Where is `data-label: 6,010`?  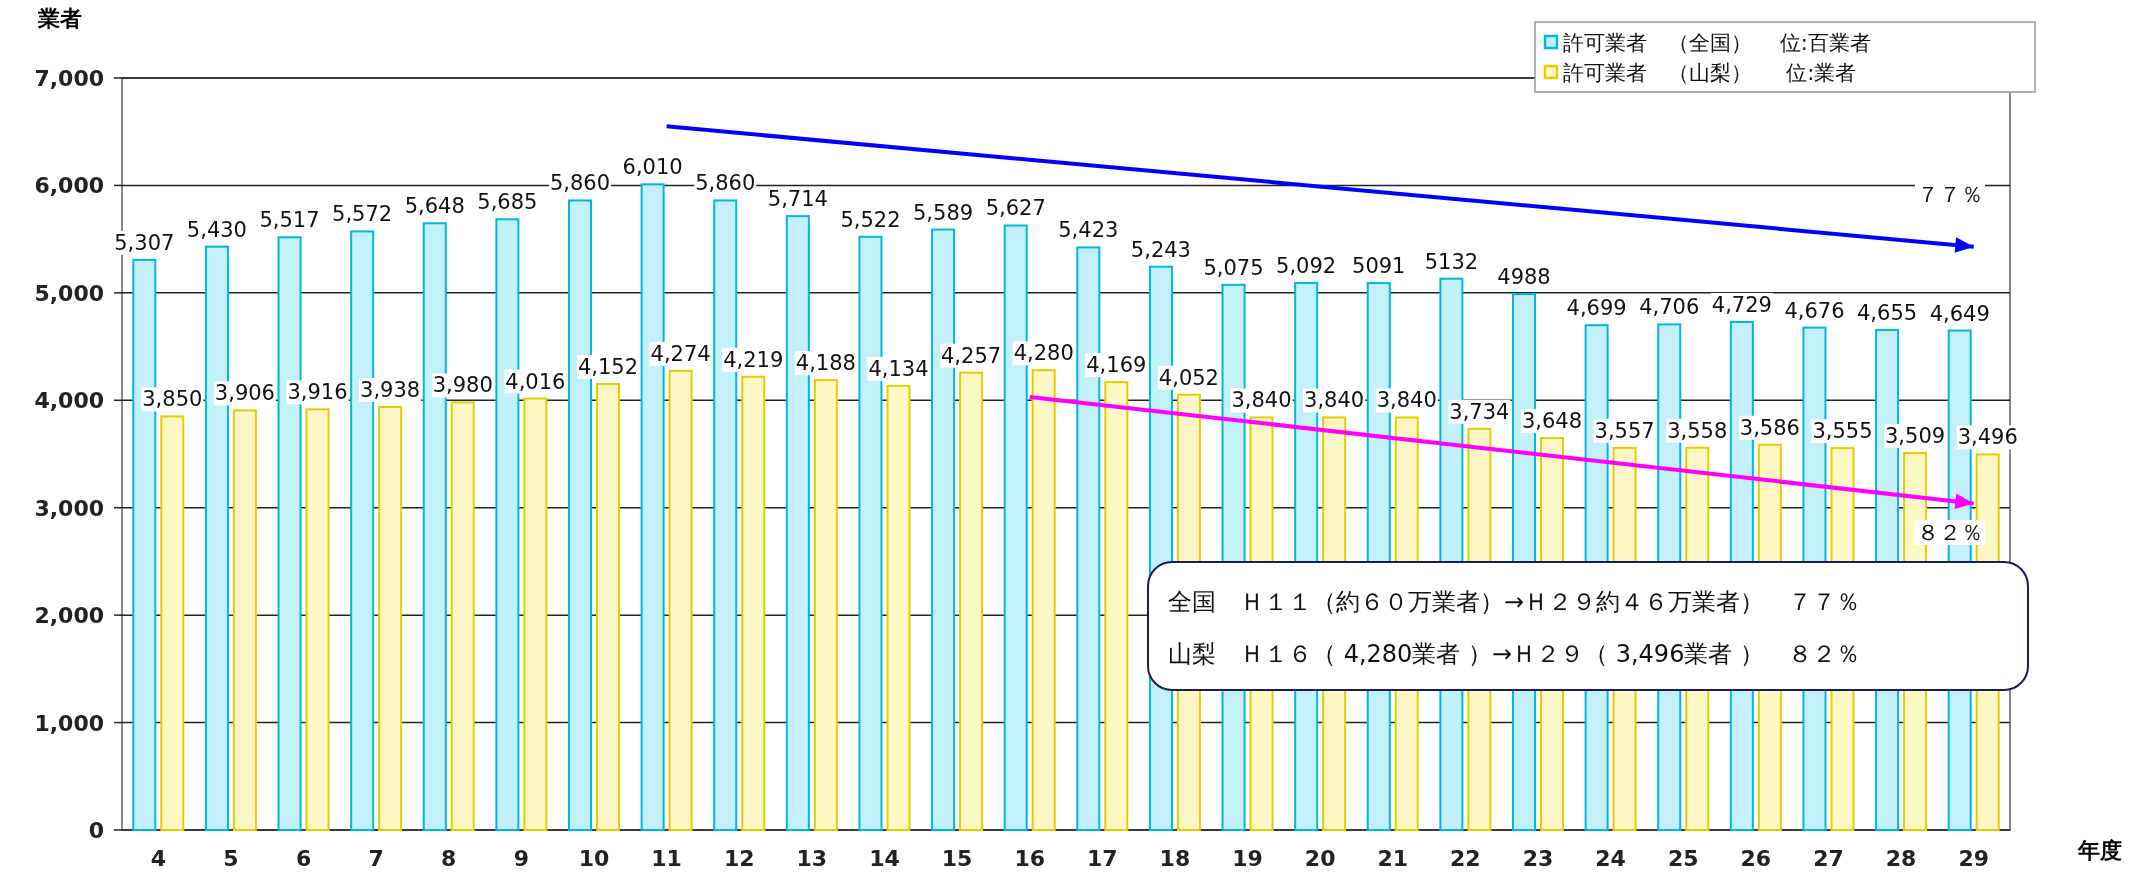
data-label: 6,010 is located at coordinates (652, 167).